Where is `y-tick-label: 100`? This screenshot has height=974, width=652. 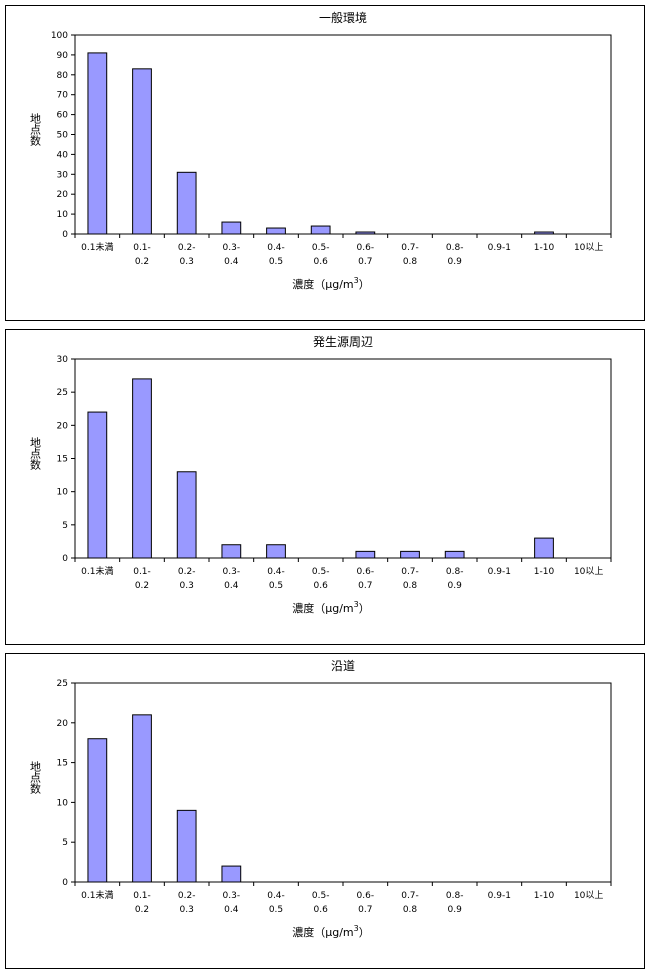 y-tick-label: 100 is located at coordinates (59, 36).